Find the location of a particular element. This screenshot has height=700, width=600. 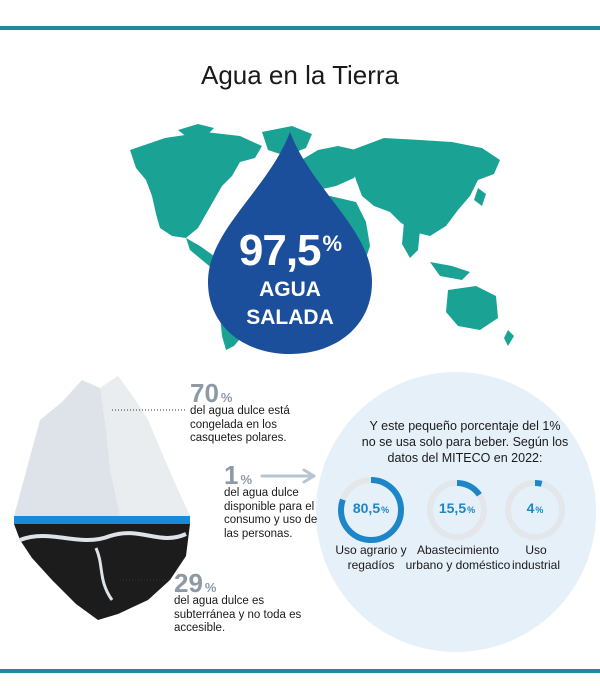

usage-ring-arc-industrial is located at coordinates (535, 510).